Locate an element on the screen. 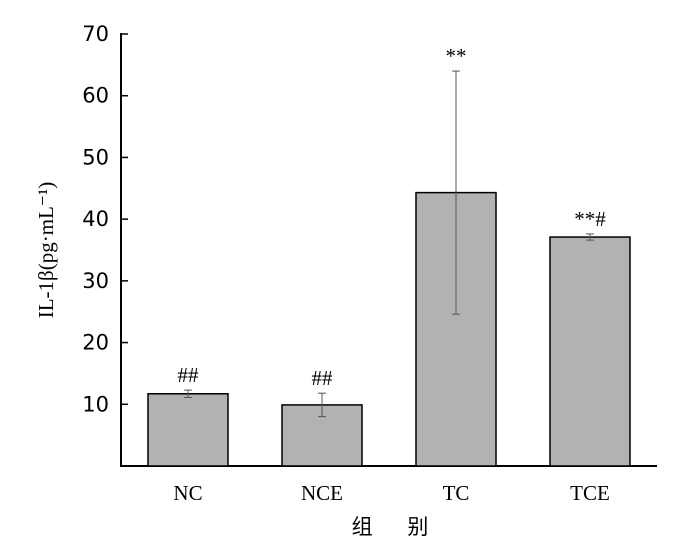  y-tick-label: 60 is located at coordinates (95, 96).